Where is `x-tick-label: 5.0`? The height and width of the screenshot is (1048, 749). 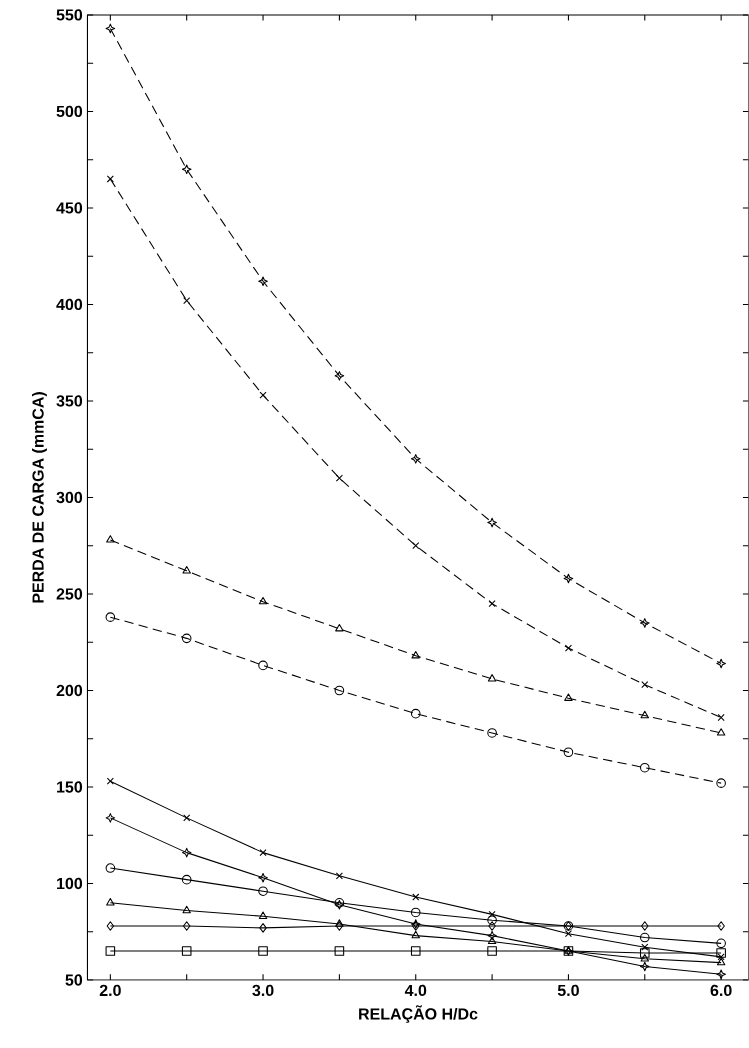 x-tick-label: 5.0 is located at coordinates (569, 990).